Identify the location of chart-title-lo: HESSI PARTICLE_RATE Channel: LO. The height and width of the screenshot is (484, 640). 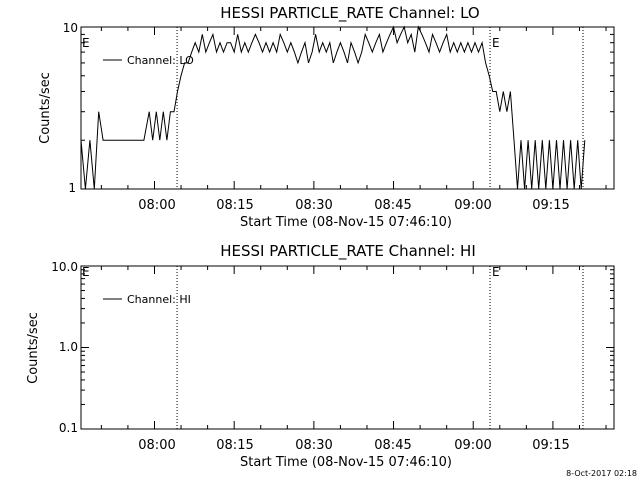
(349, 13).